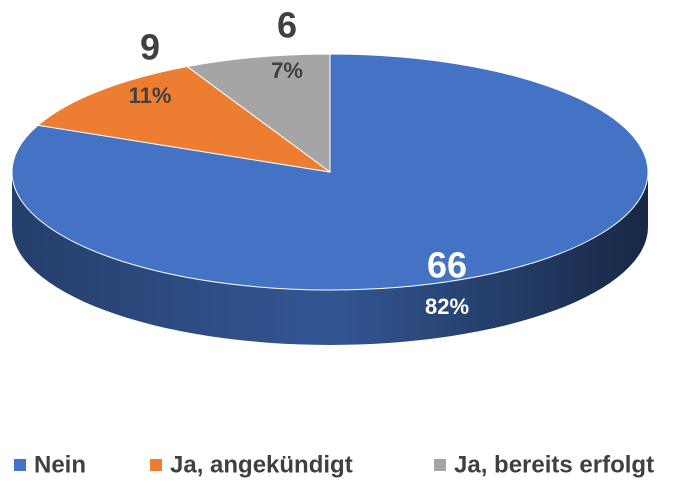 This screenshot has width=685, height=483. I want to click on legend-label: Ja, angekündigt, so click(261, 464).